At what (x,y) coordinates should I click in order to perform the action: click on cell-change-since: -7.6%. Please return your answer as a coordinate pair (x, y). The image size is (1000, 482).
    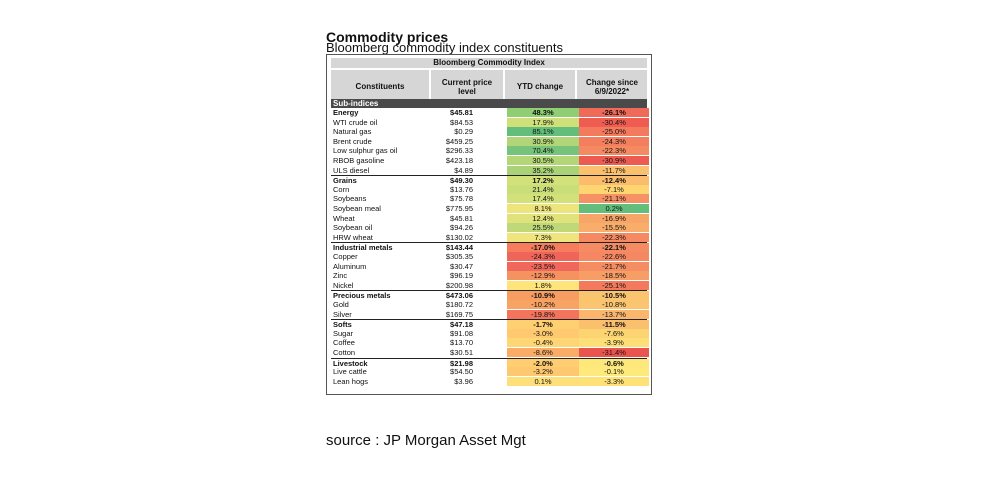
    Looking at the image, I should click on (614, 333).